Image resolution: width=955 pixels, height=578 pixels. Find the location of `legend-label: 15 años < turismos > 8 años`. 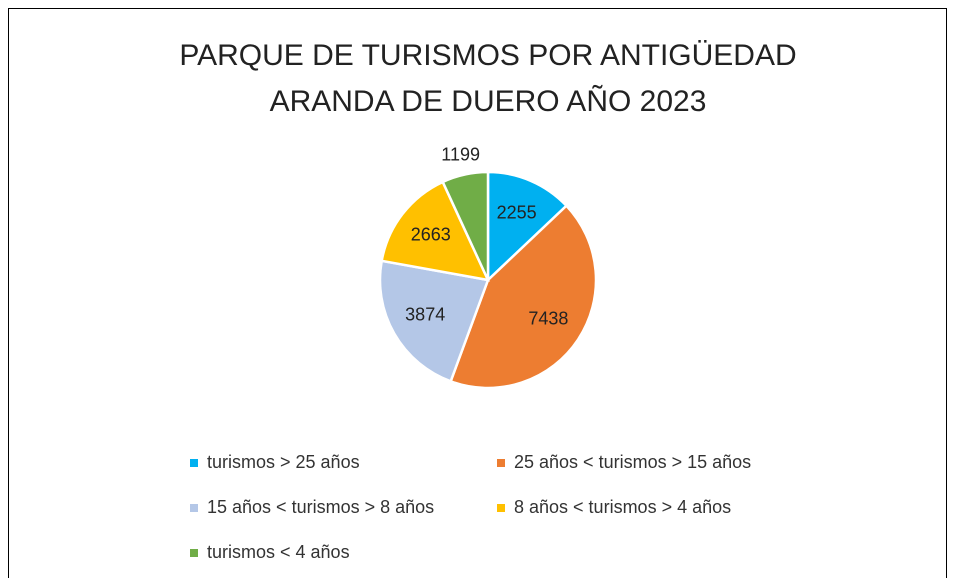

legend-label: 15 años < turismos > 8 años is located at coordinates (320, 507).